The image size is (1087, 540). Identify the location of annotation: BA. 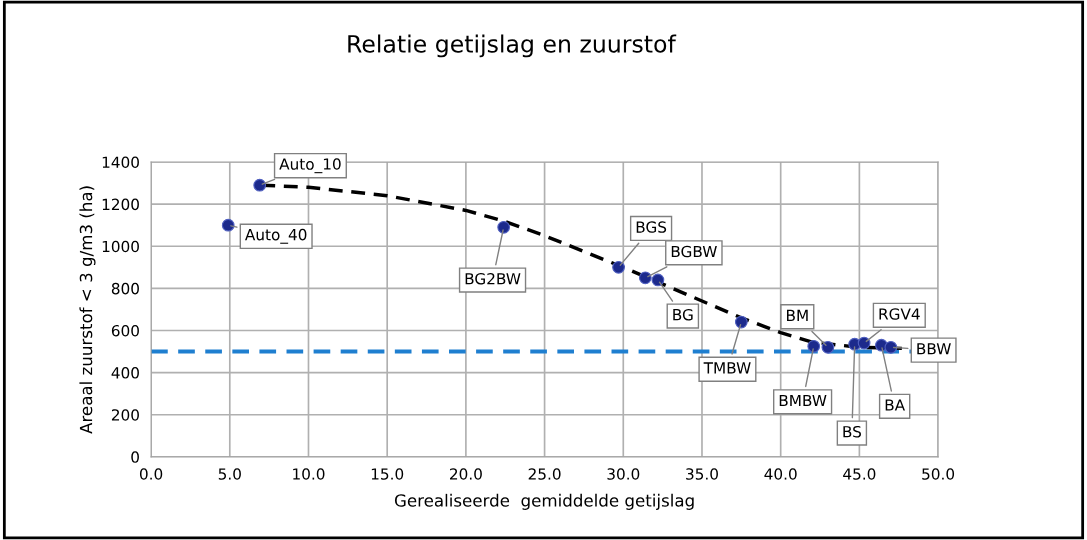
(895, 405).